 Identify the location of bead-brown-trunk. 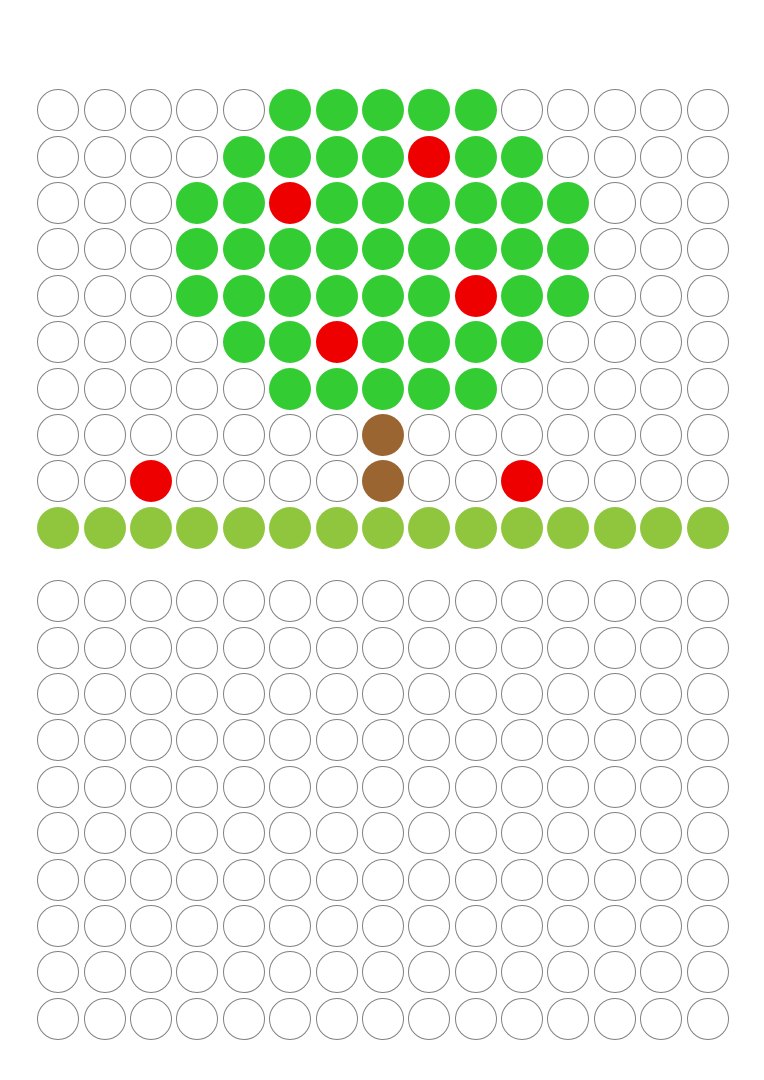
(382, 434).